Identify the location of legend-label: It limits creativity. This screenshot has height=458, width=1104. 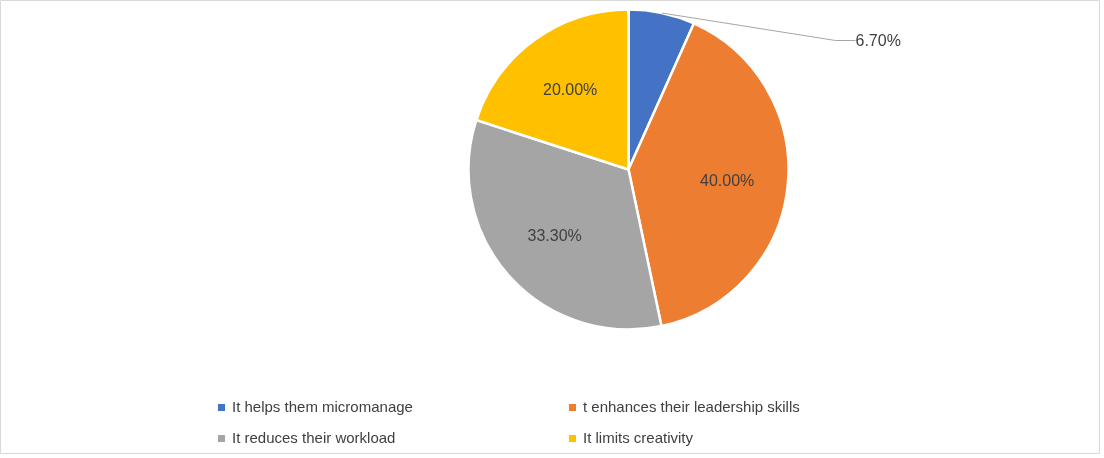
(638, 437).